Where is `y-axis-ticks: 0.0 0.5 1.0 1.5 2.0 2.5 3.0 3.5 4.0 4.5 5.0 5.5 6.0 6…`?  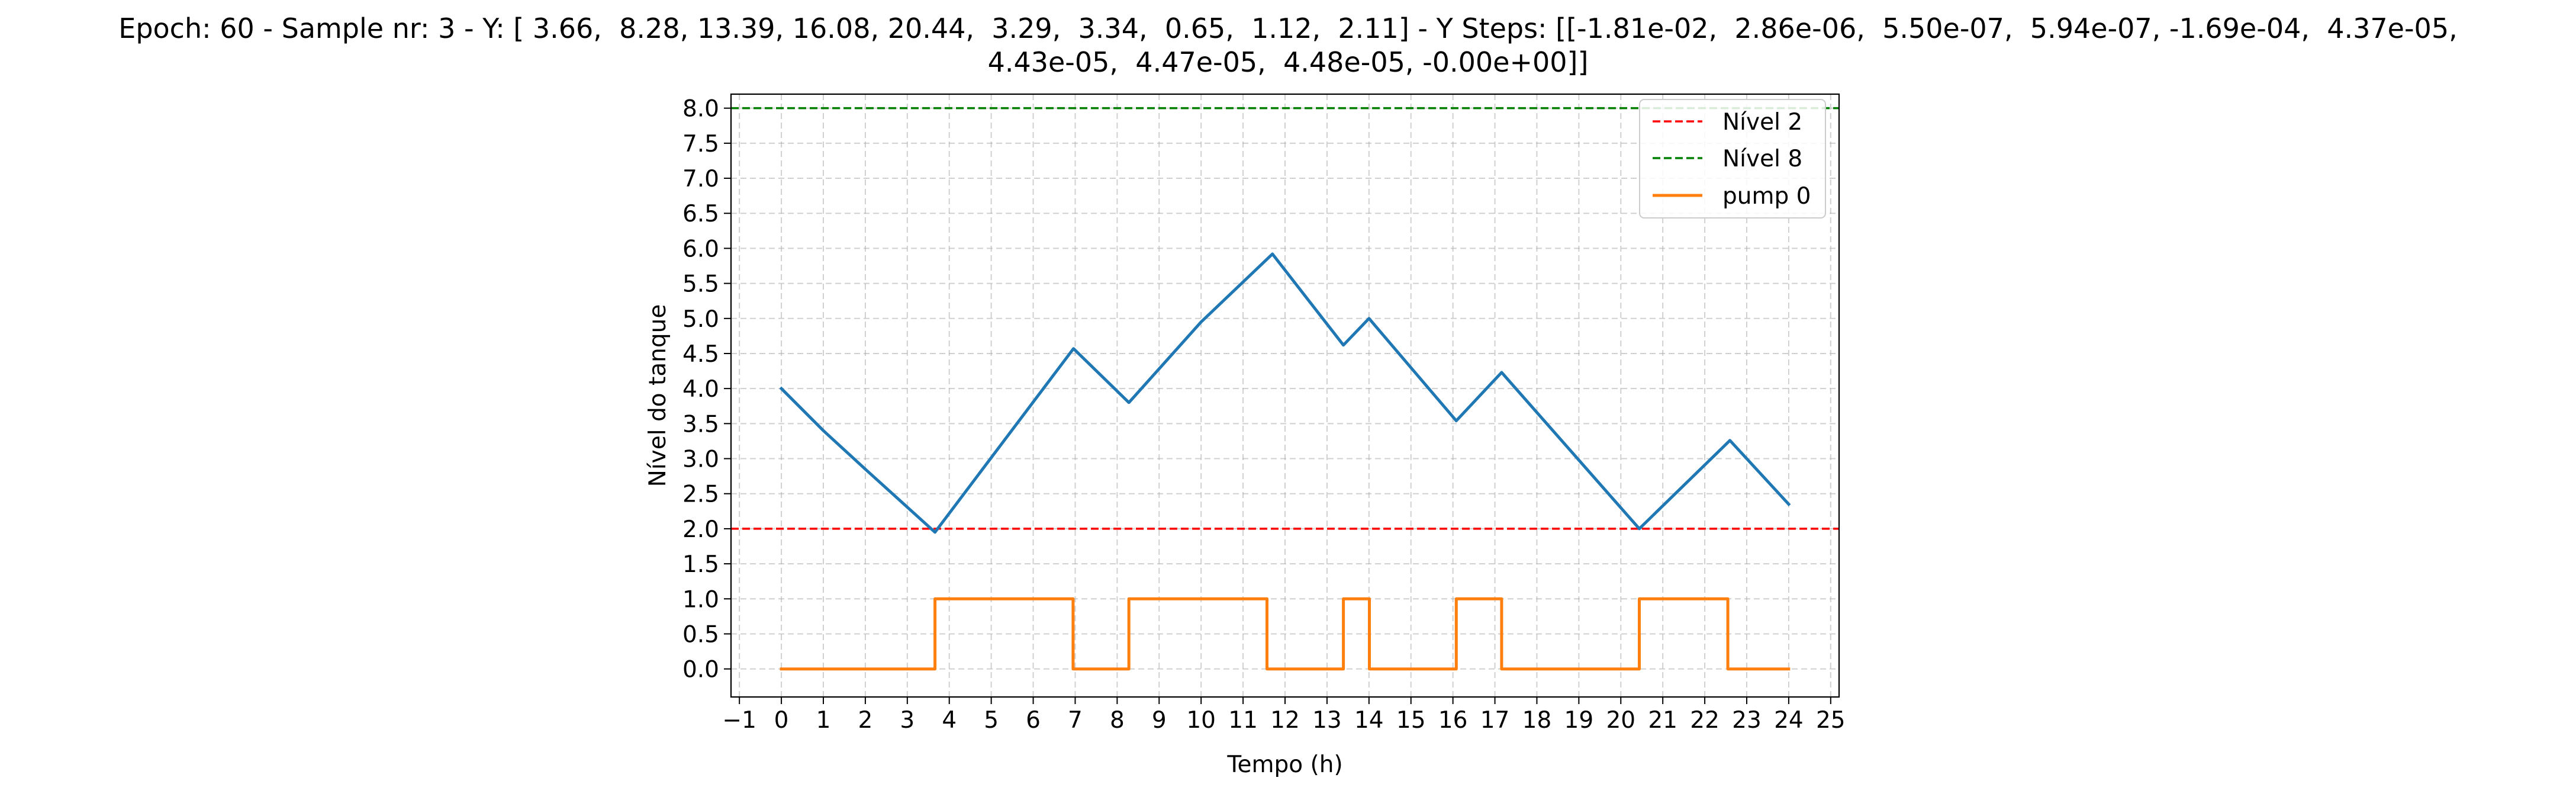
y-axis-ticks: 0.0 0.5 1.0 1.5 2.0 2.5 3.0 3.5 4.0 4.5 5.0 5.5 6.0 6… is located at coordinates (706, 389).